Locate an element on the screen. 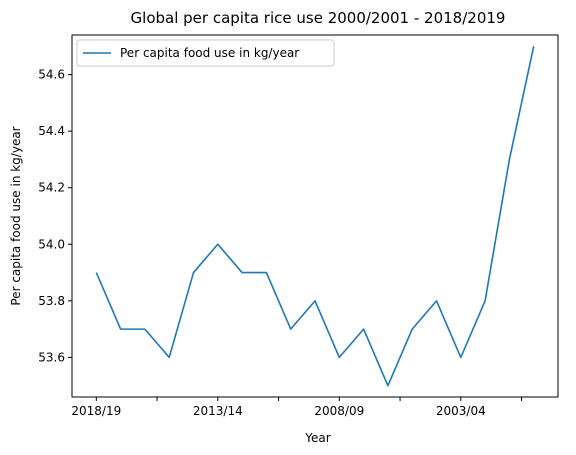 This screenshot has height=455, width=576. x-tick-label: 2018/19 is located at coordinates (96, 411).